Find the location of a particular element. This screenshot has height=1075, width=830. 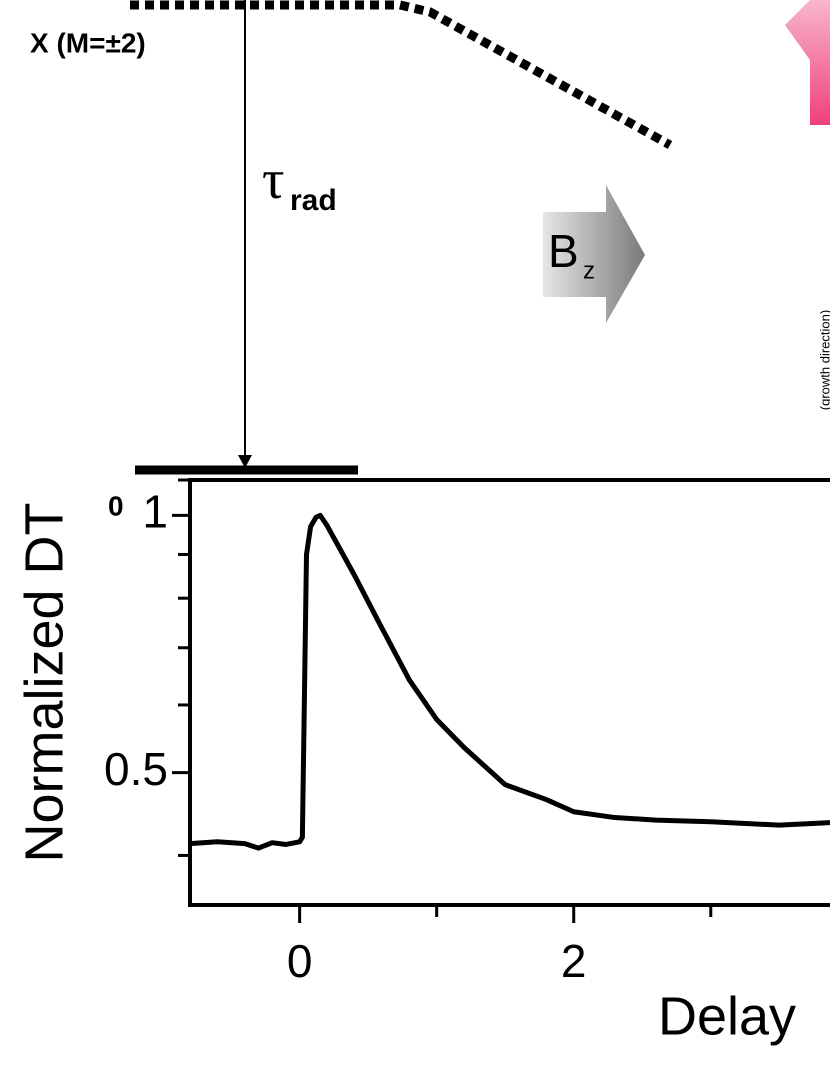

field-label: B is located at coordinates (563, 251).